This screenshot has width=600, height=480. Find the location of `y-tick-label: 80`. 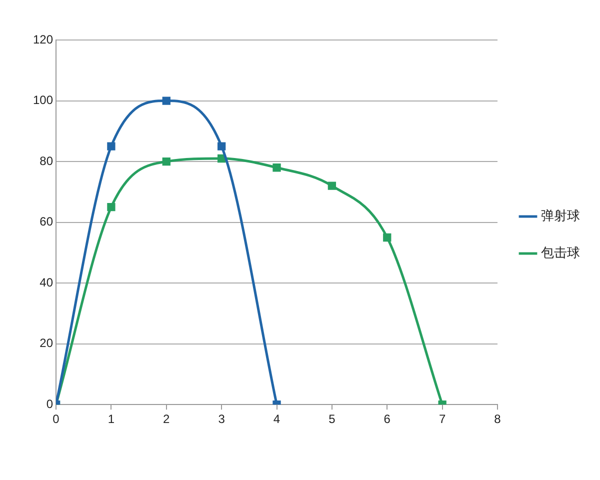

y-tick-label: 80 is located at coordinates (47, 161).